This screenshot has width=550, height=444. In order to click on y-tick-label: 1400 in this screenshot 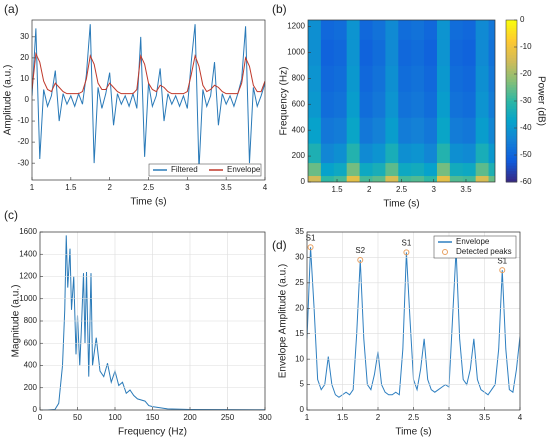, I will do `click(28, 253)`.